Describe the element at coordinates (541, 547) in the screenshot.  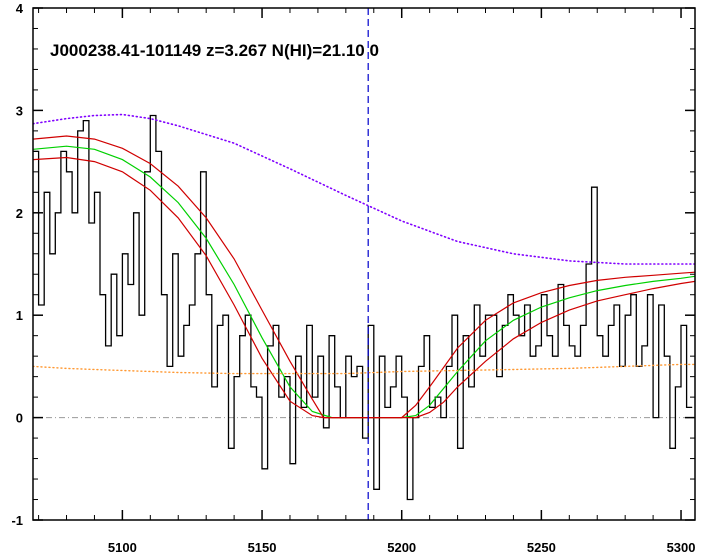
I see `x-tick-label: 5250` at that location.